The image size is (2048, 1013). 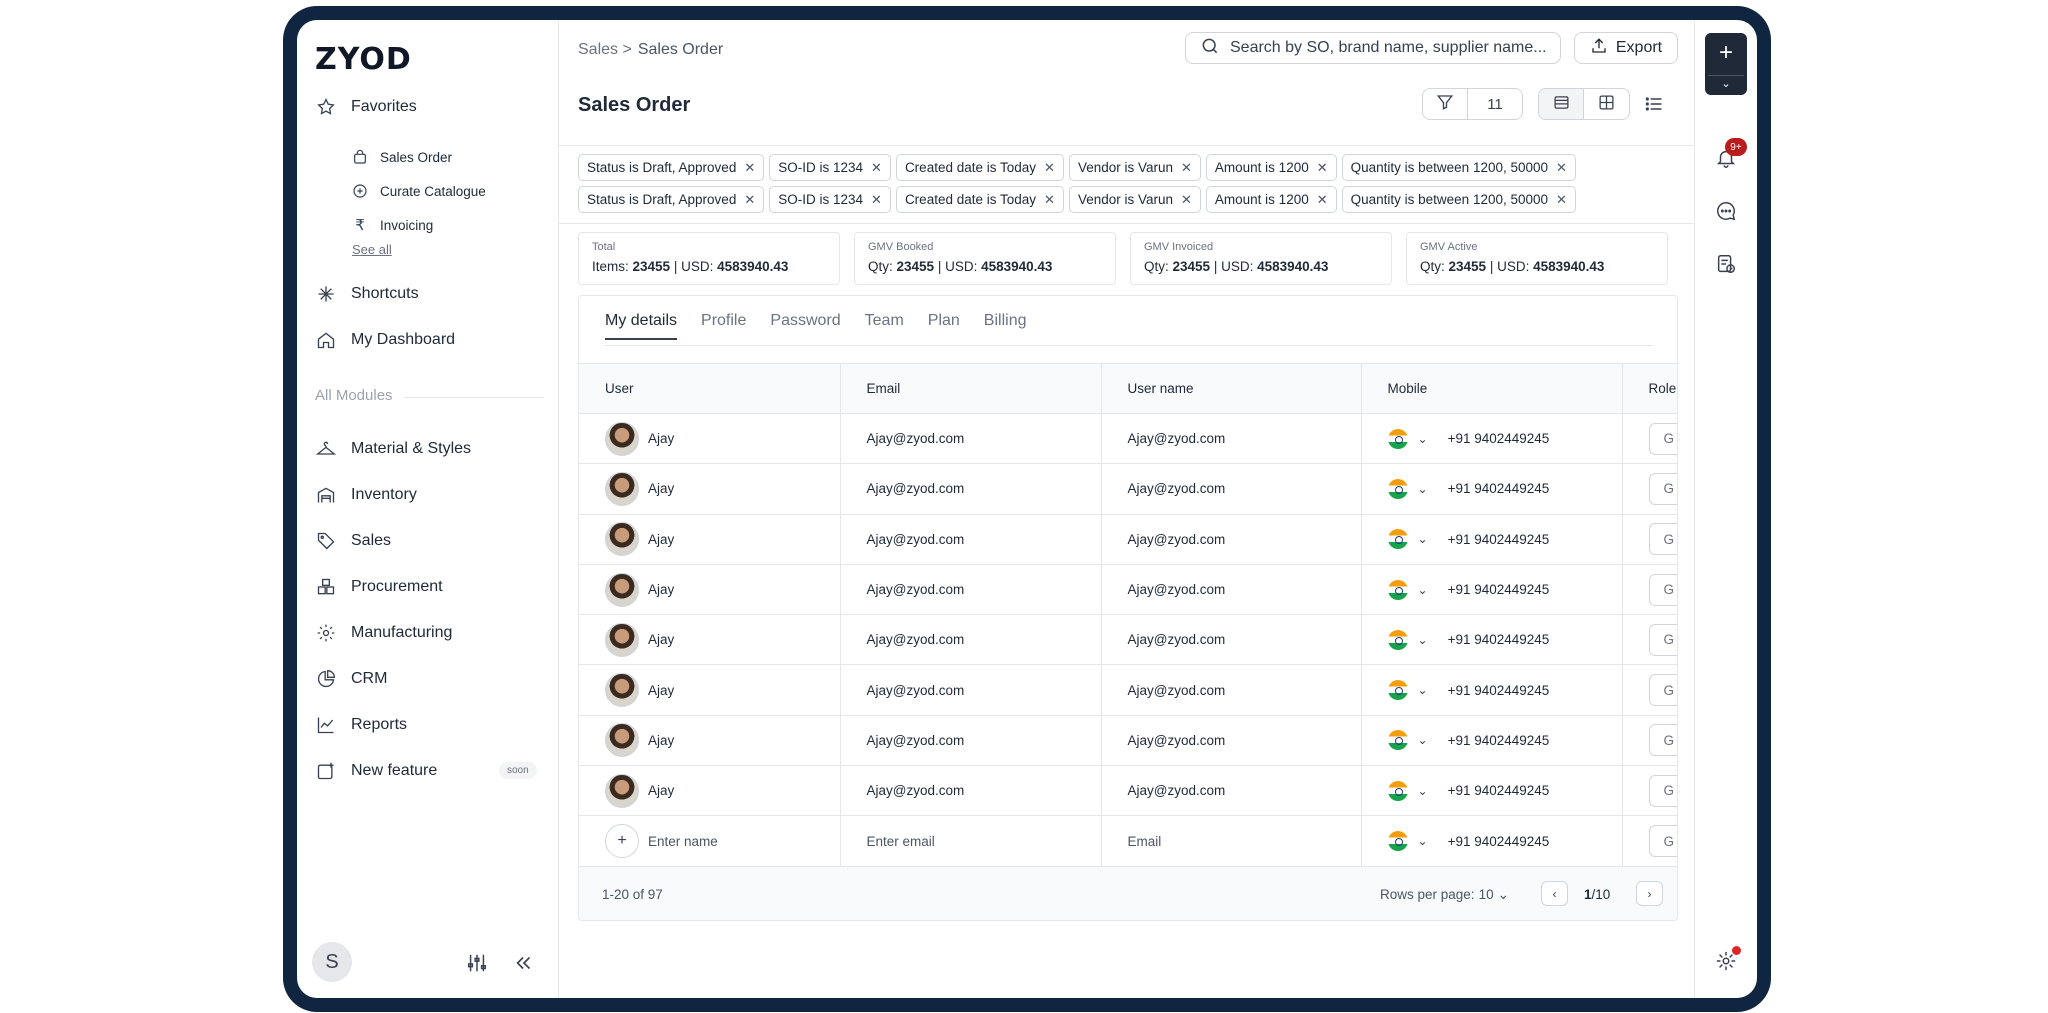 I want to click on sidebar-sub-curate-catalogue: Curate Catalogue, so click(x=419, y=191).